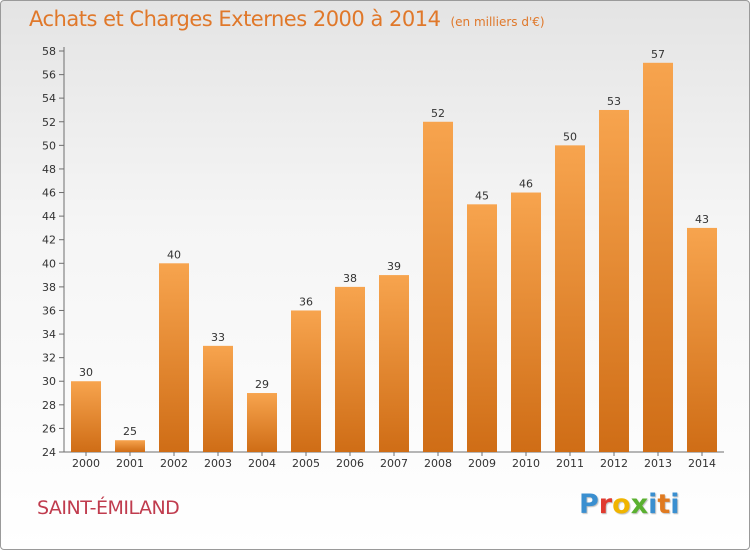 This screenshot has height=550, width=750. What do you see at coordinates (614, 101) in the screenshot?
I see `bar-value-label: 53` at bounding box center [614, 101].